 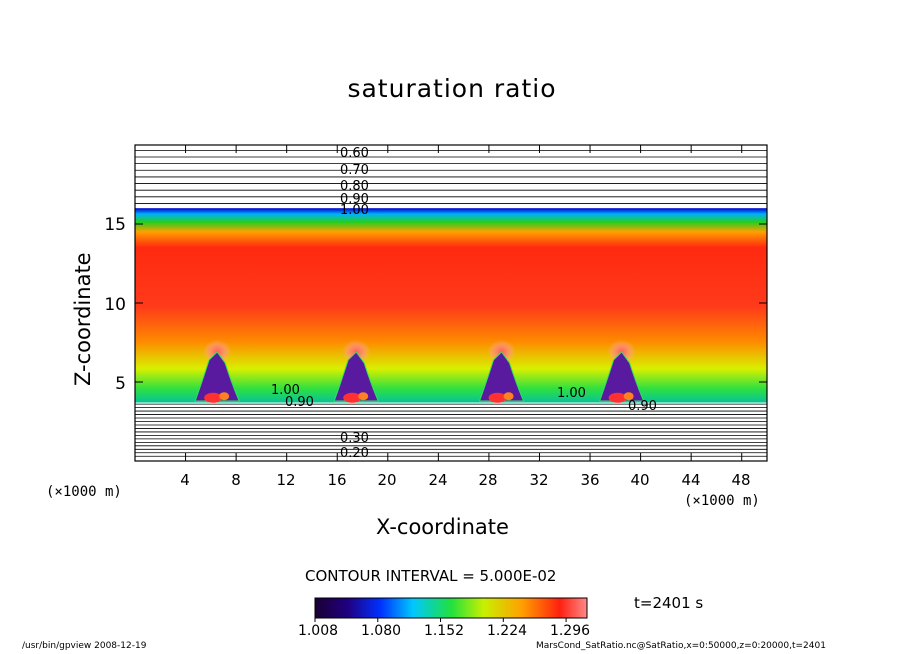 I want to click on x-tick-label: 24, so click(x=438, y=480).